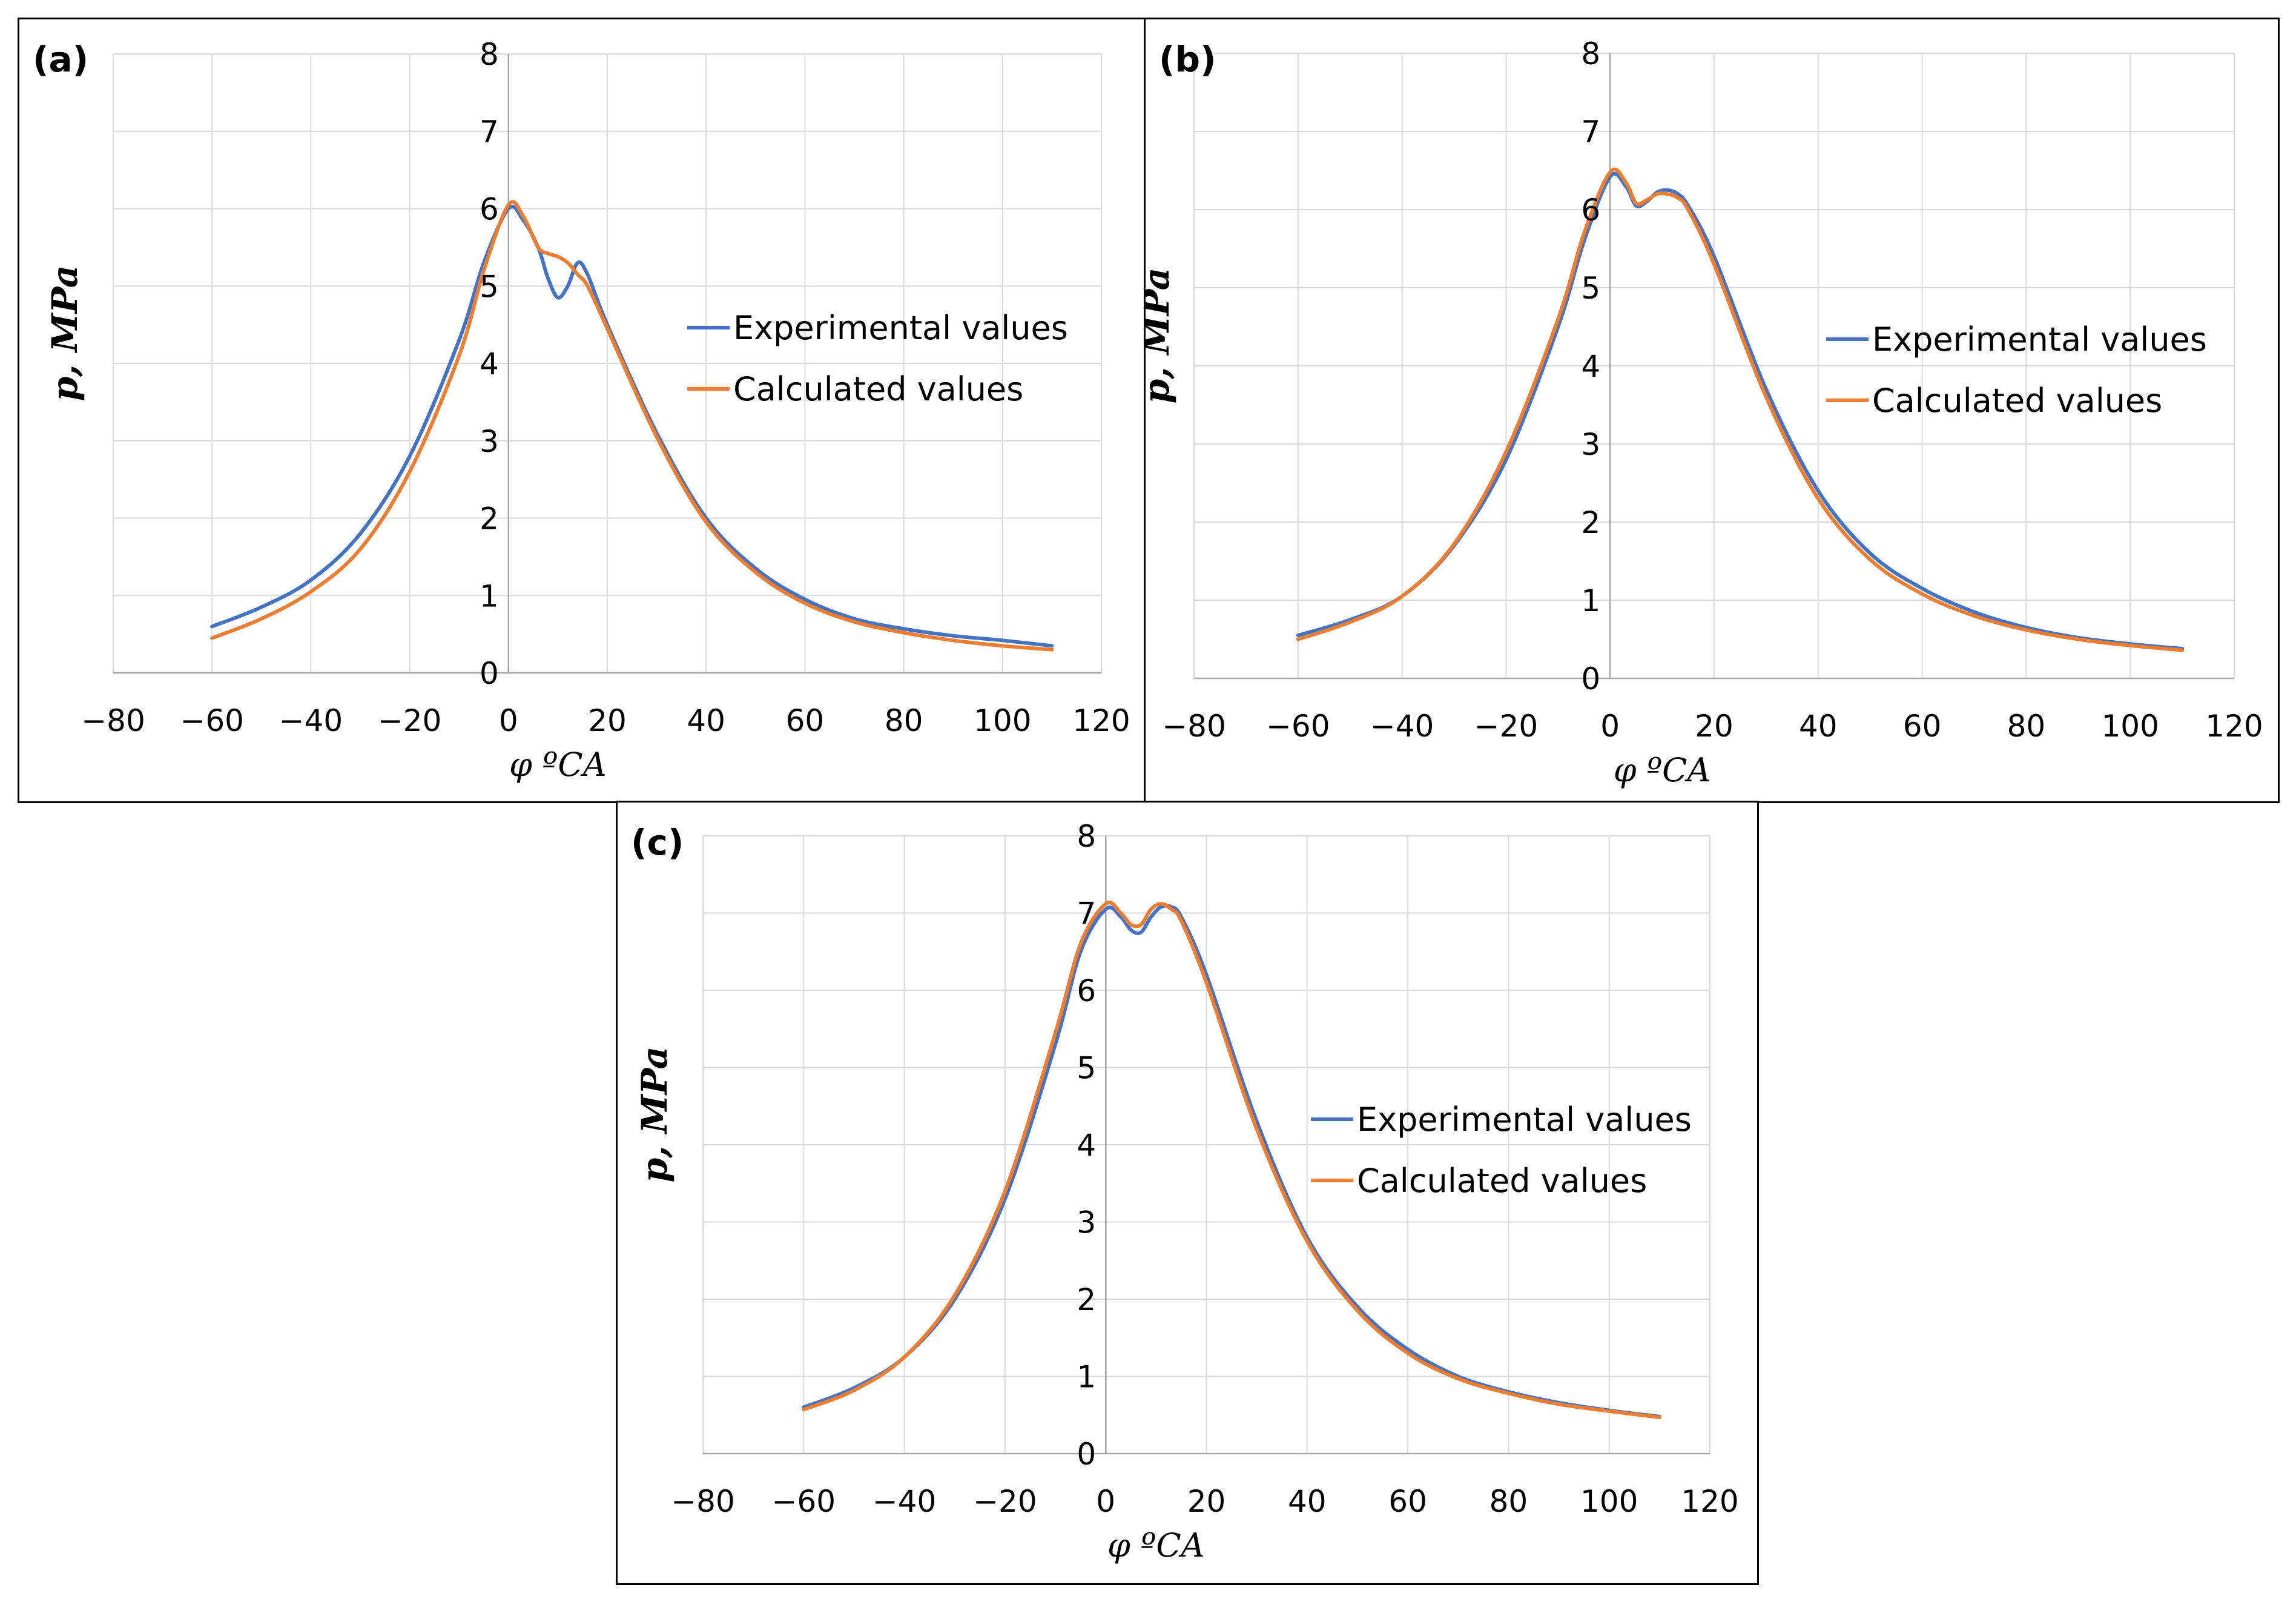 This screenshot has width=2296, height=1602. I want to click on x-tick-label-c: 80, so click(1509, 1501).